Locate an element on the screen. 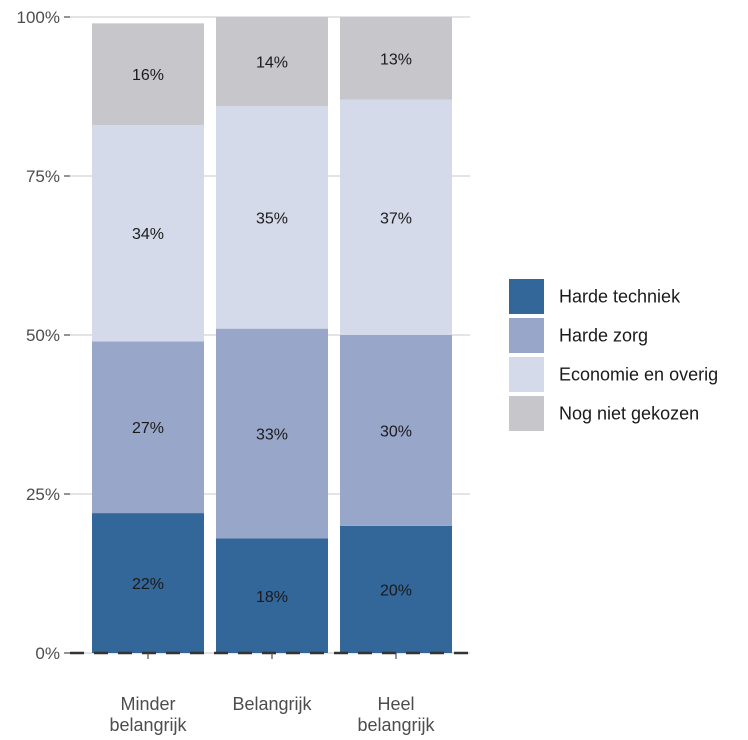 This screenshot has width=748, height=740. data-label: 33% is located at coordinates (272, 435).